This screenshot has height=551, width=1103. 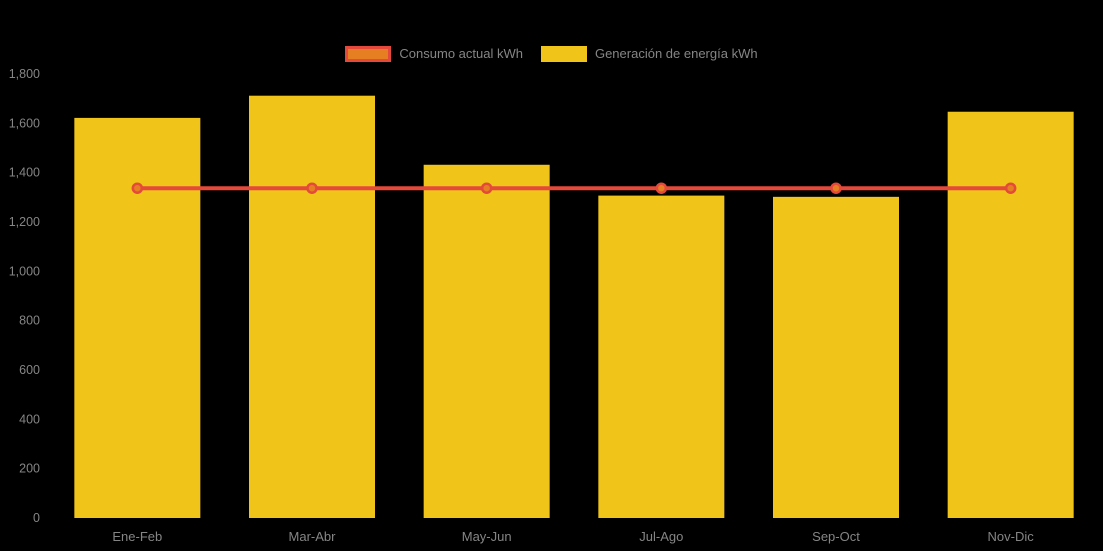 I want to click on bar-ene-feb, so click(x=137, y=318).